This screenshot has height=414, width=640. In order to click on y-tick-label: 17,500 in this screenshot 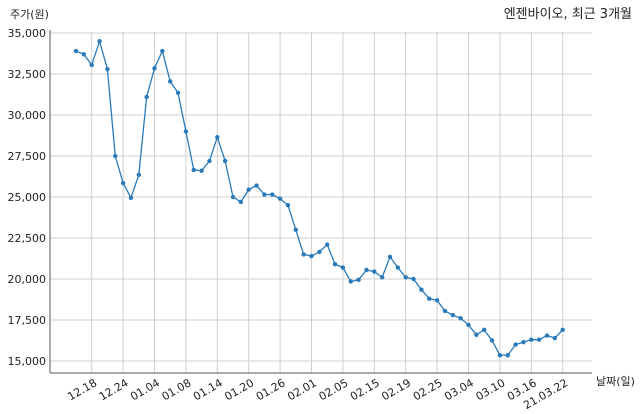, I will do `click(27, 320)`.